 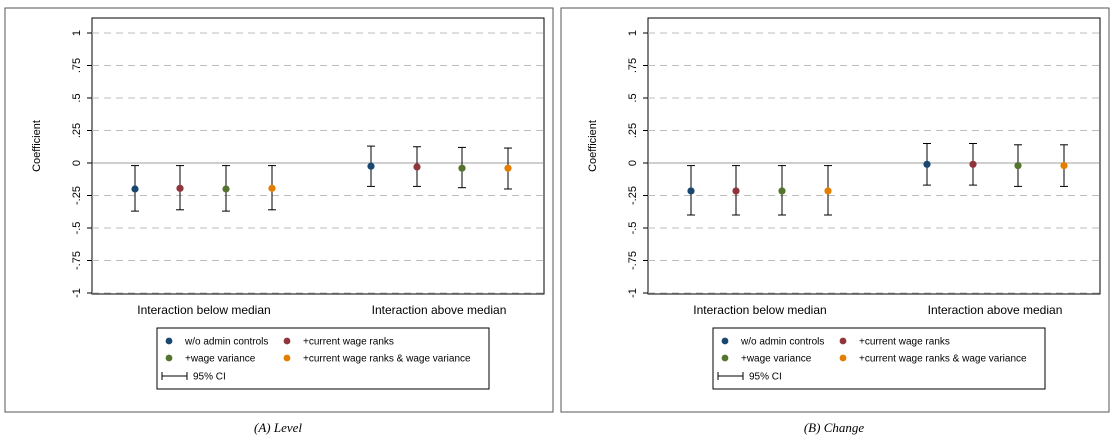 What do you see at coordinates (278, 427) in the screenshot?
I see `panel-caption: (A) Level` at bounding box center [278, 427].